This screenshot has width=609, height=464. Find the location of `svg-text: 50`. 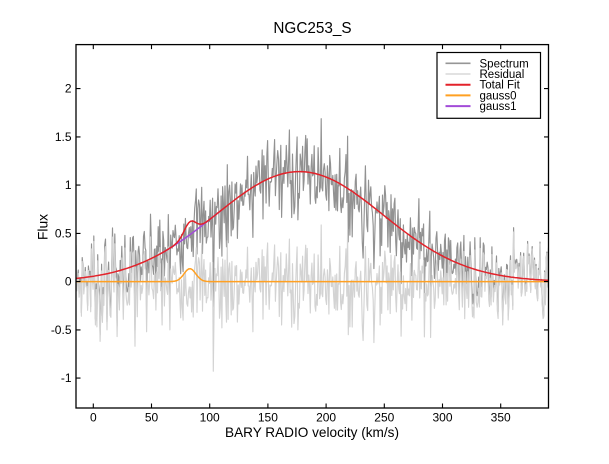

svg-text: 50 is located at coordinates (152, 418).